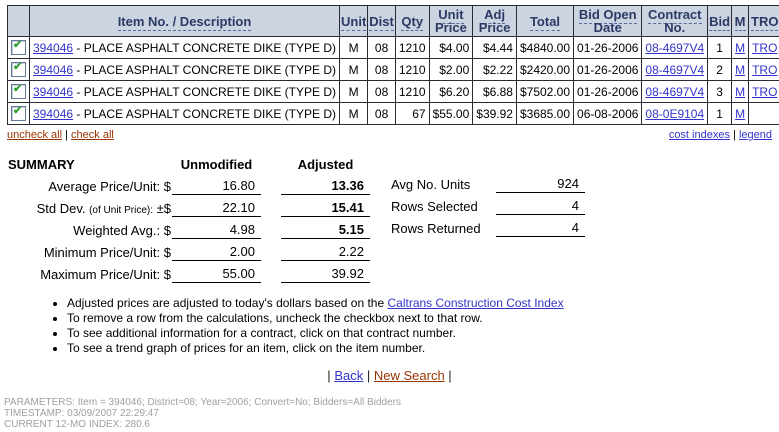  Describe the element at coordinates (102, 252) in the screenshot. I see `summary-label: Minimum Price/Unit:` at that location.